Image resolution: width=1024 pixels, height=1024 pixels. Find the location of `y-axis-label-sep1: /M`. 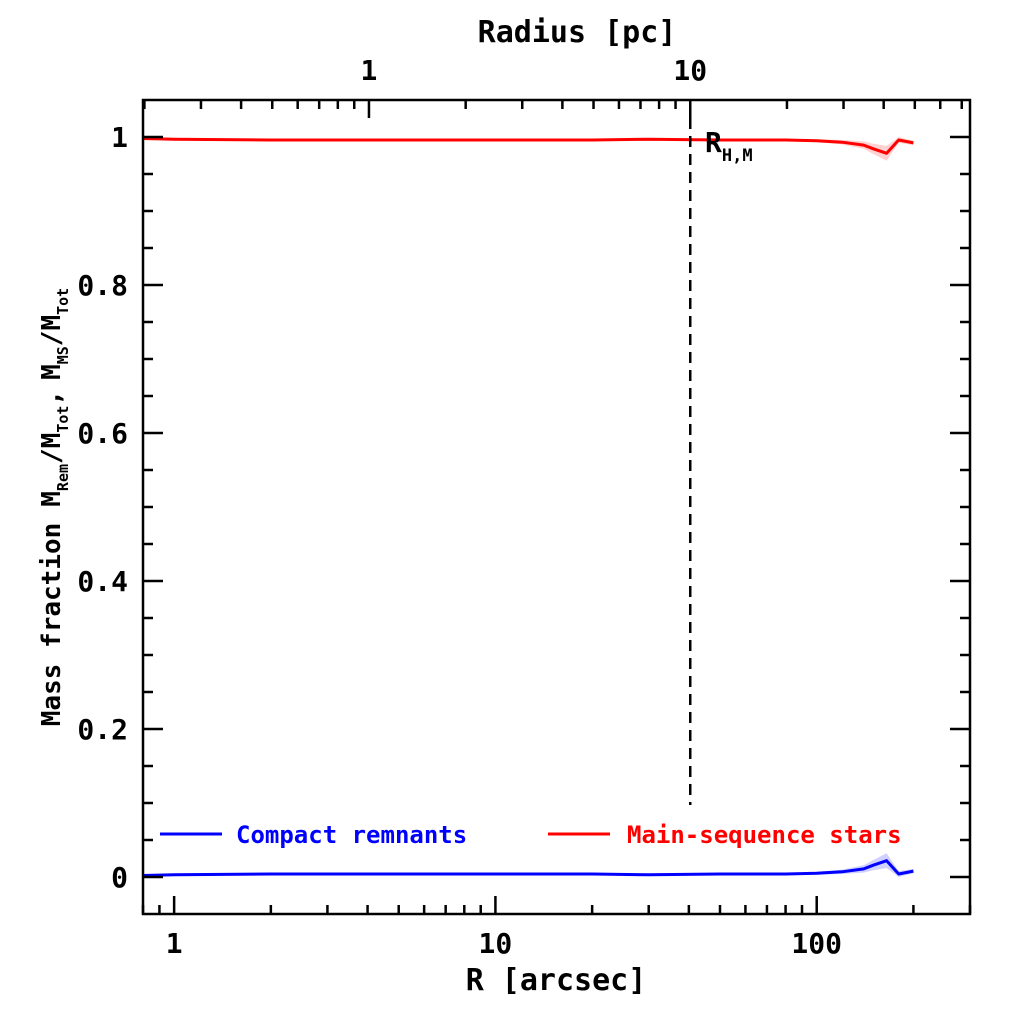

y-axis-label-sep1: /M is located at coordinates (52, 448).